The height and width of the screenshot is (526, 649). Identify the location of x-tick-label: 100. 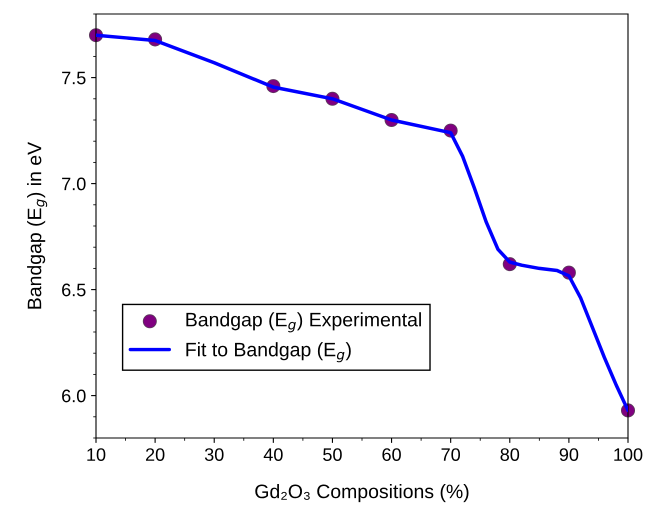
(628, 454).